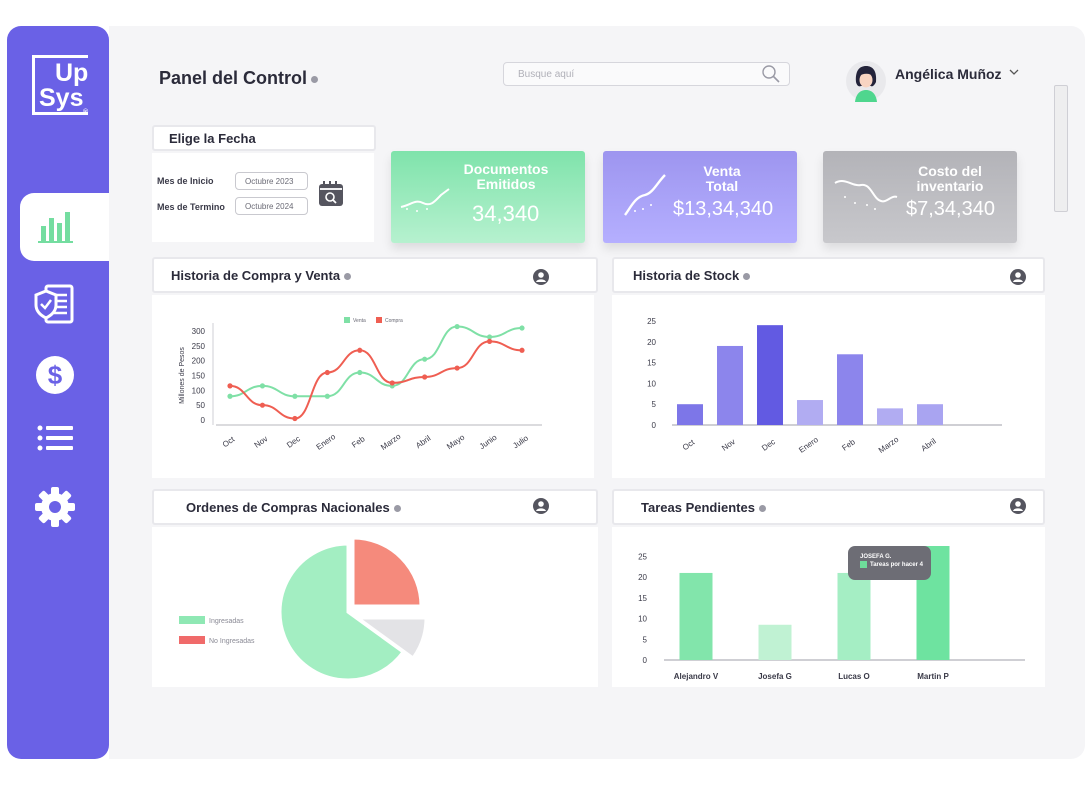  I want to click on calendar-search-icon, so click(331, 194).